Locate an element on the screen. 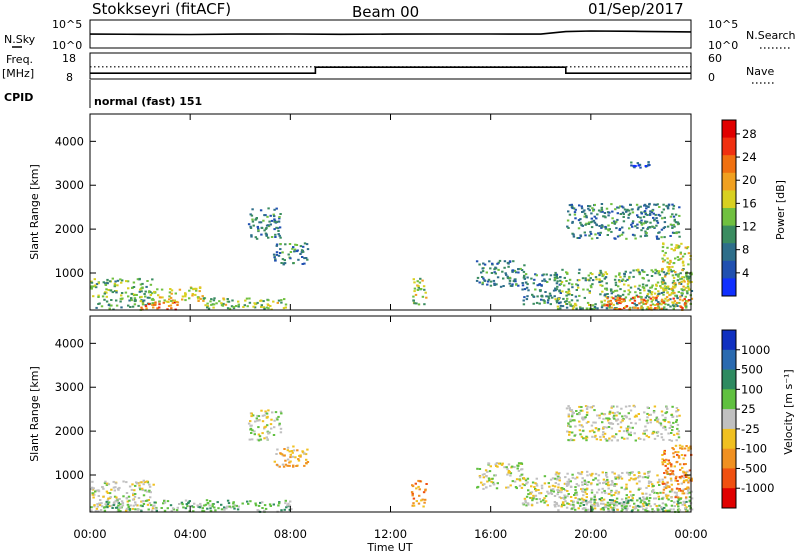 The image size is (800, 554). freq-right-tick-bottom: 0 is located at coordinates (711, 77).